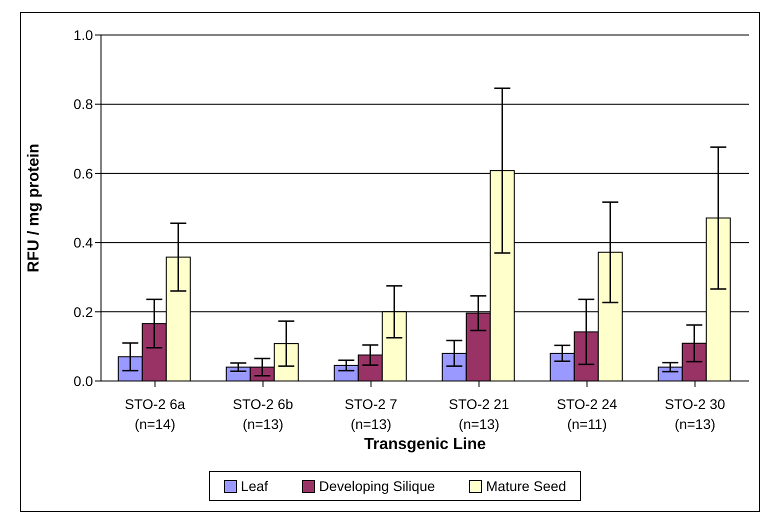 This screenshot has height=521, width=761. Describe the element at coordinates (479, 414) in the screenshot. I see `x-tick-label: STO-2 21 (n=13)` at that location.